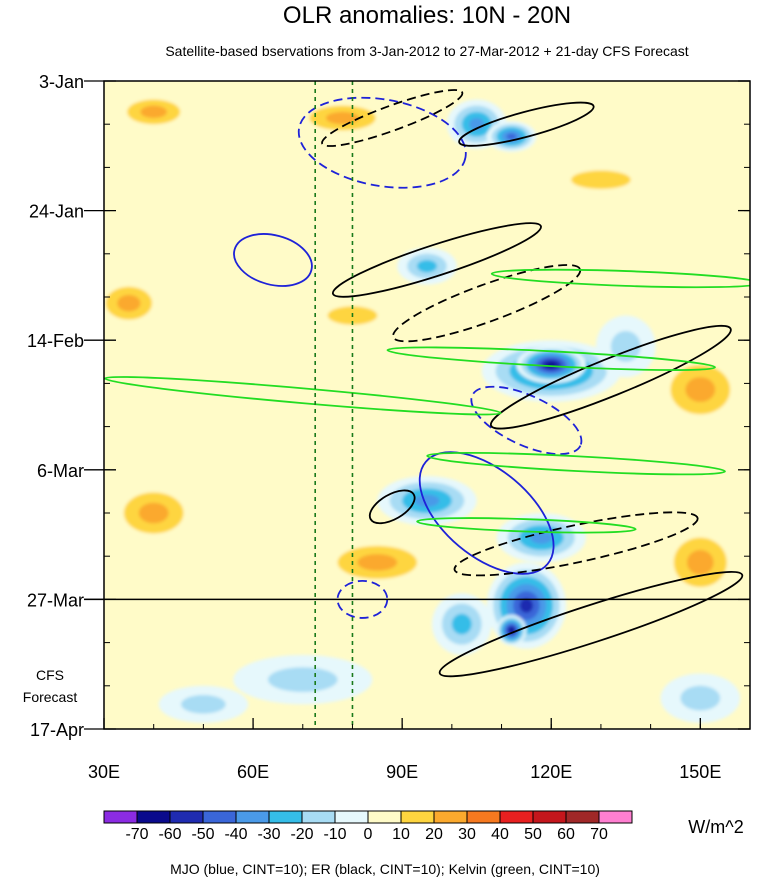 The width and height of the screenshot is (770, 878). I want to click on y-tick-label-1: 24-Jan, so click(56, 212).